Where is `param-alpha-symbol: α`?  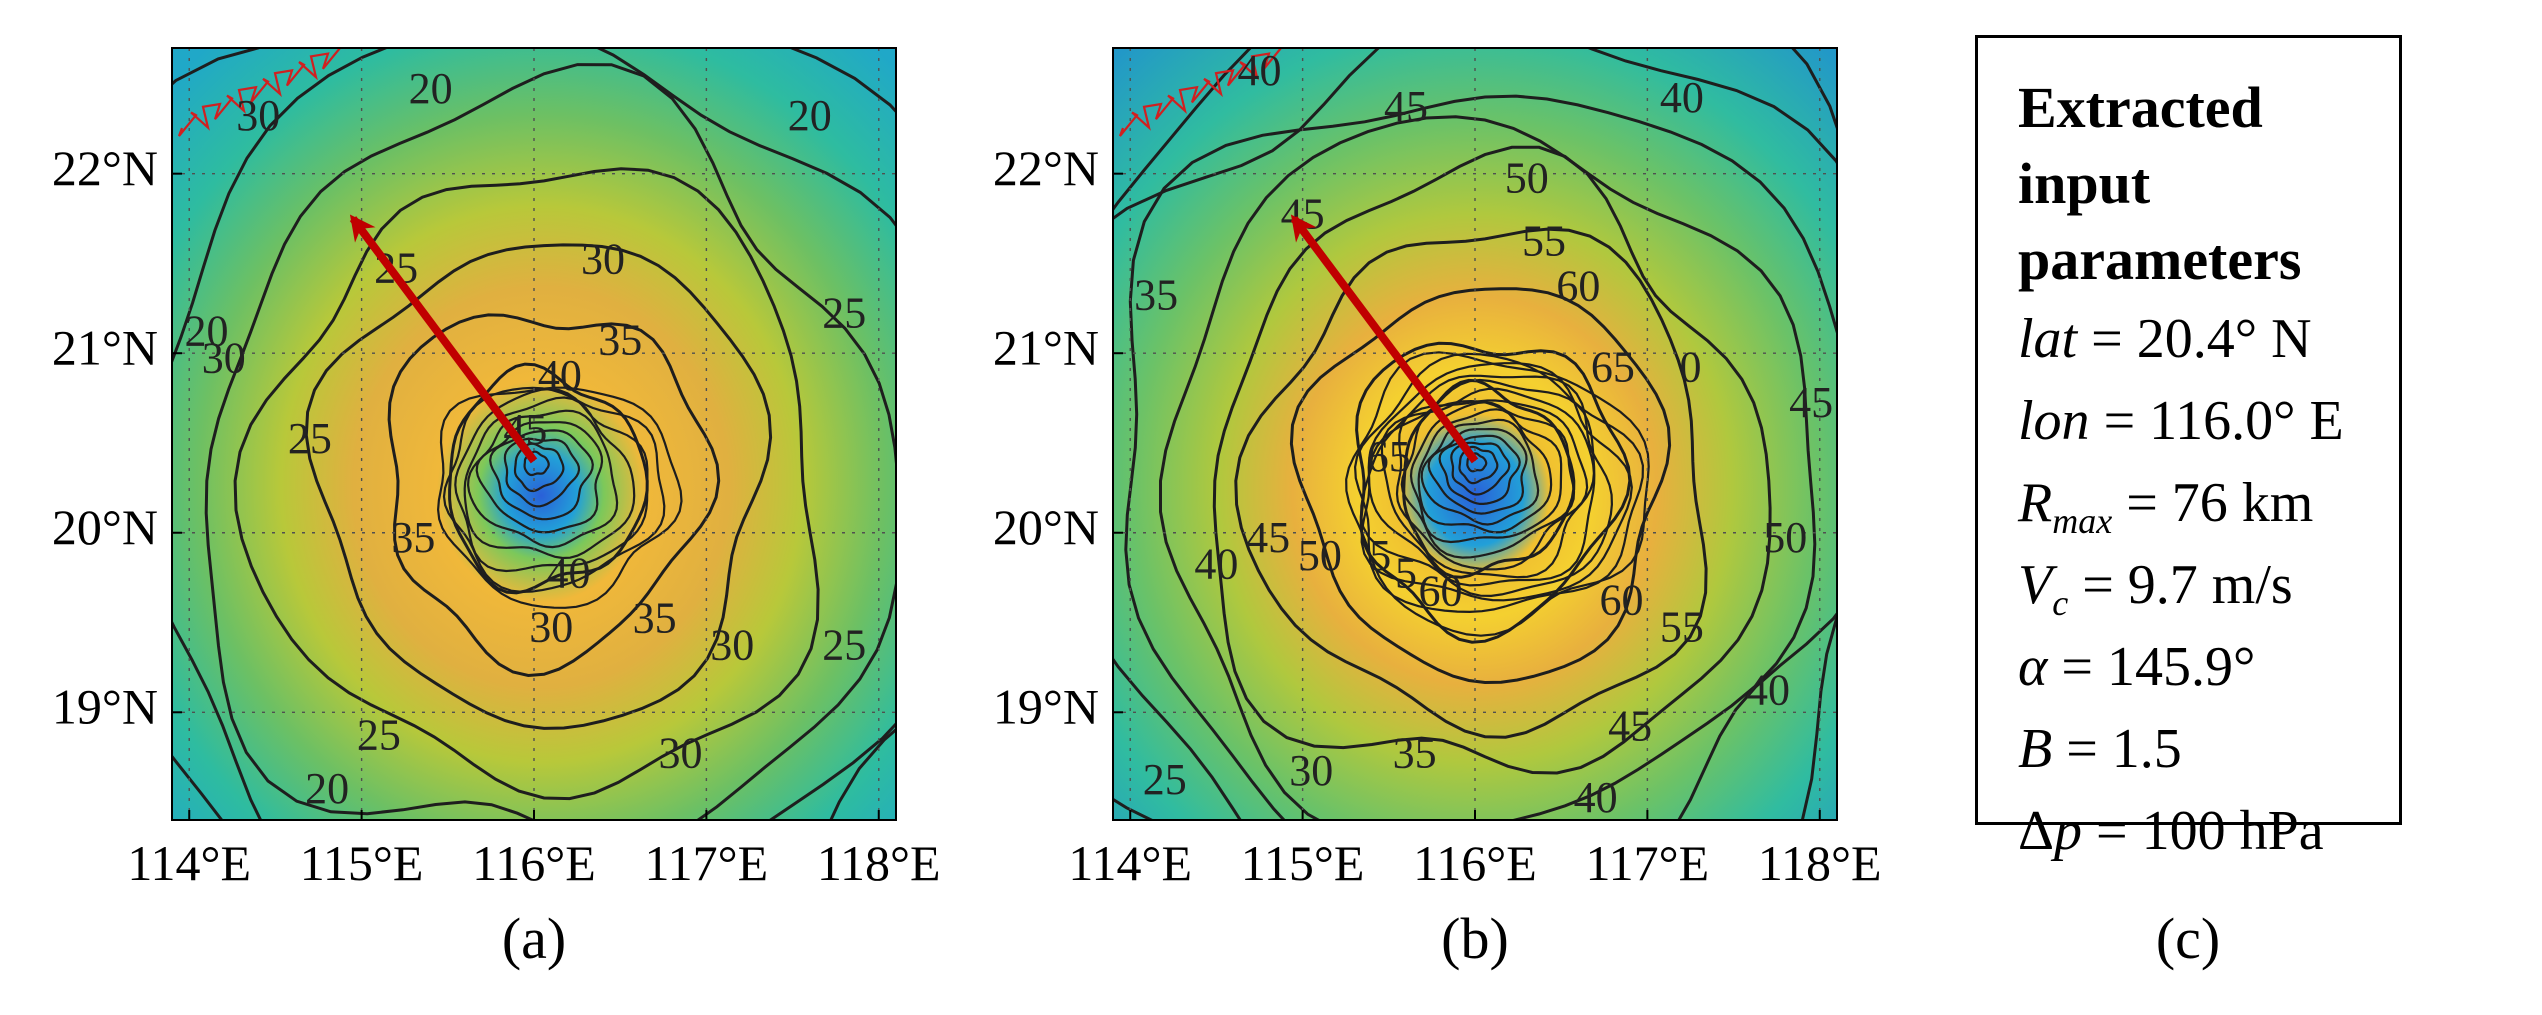 param-alpha-symbol: α is located at coordinates (2033, 667).